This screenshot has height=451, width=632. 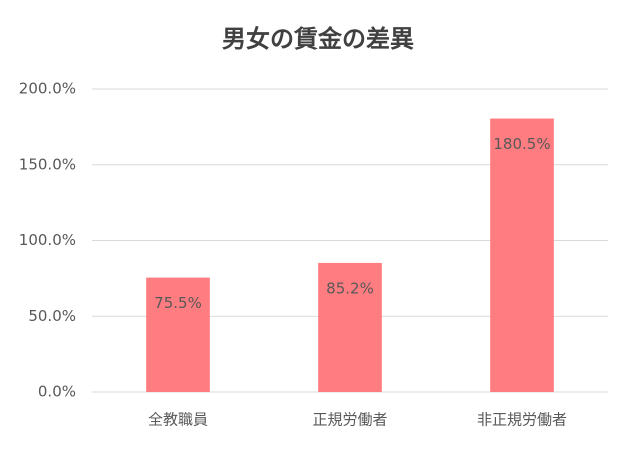 I want to click on x-tick-label: 全教職員, so click(x=178, y=420).